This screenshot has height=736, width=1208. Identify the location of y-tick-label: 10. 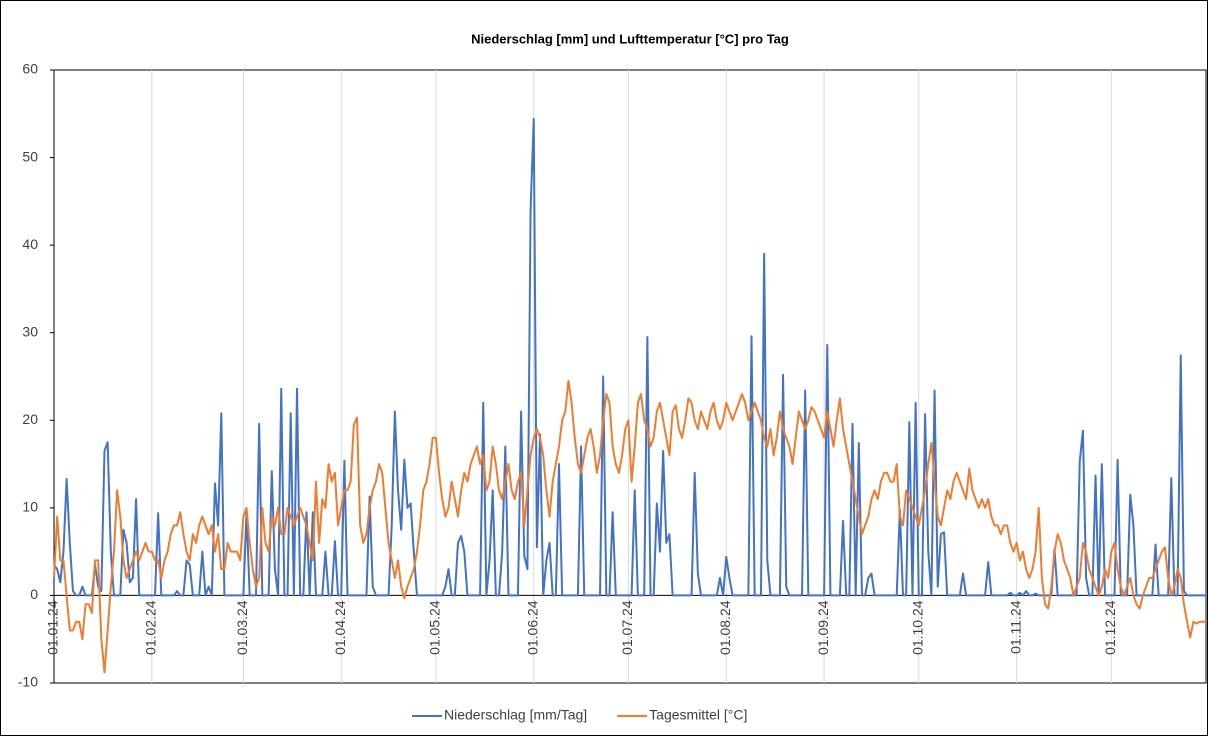
(30, 507).